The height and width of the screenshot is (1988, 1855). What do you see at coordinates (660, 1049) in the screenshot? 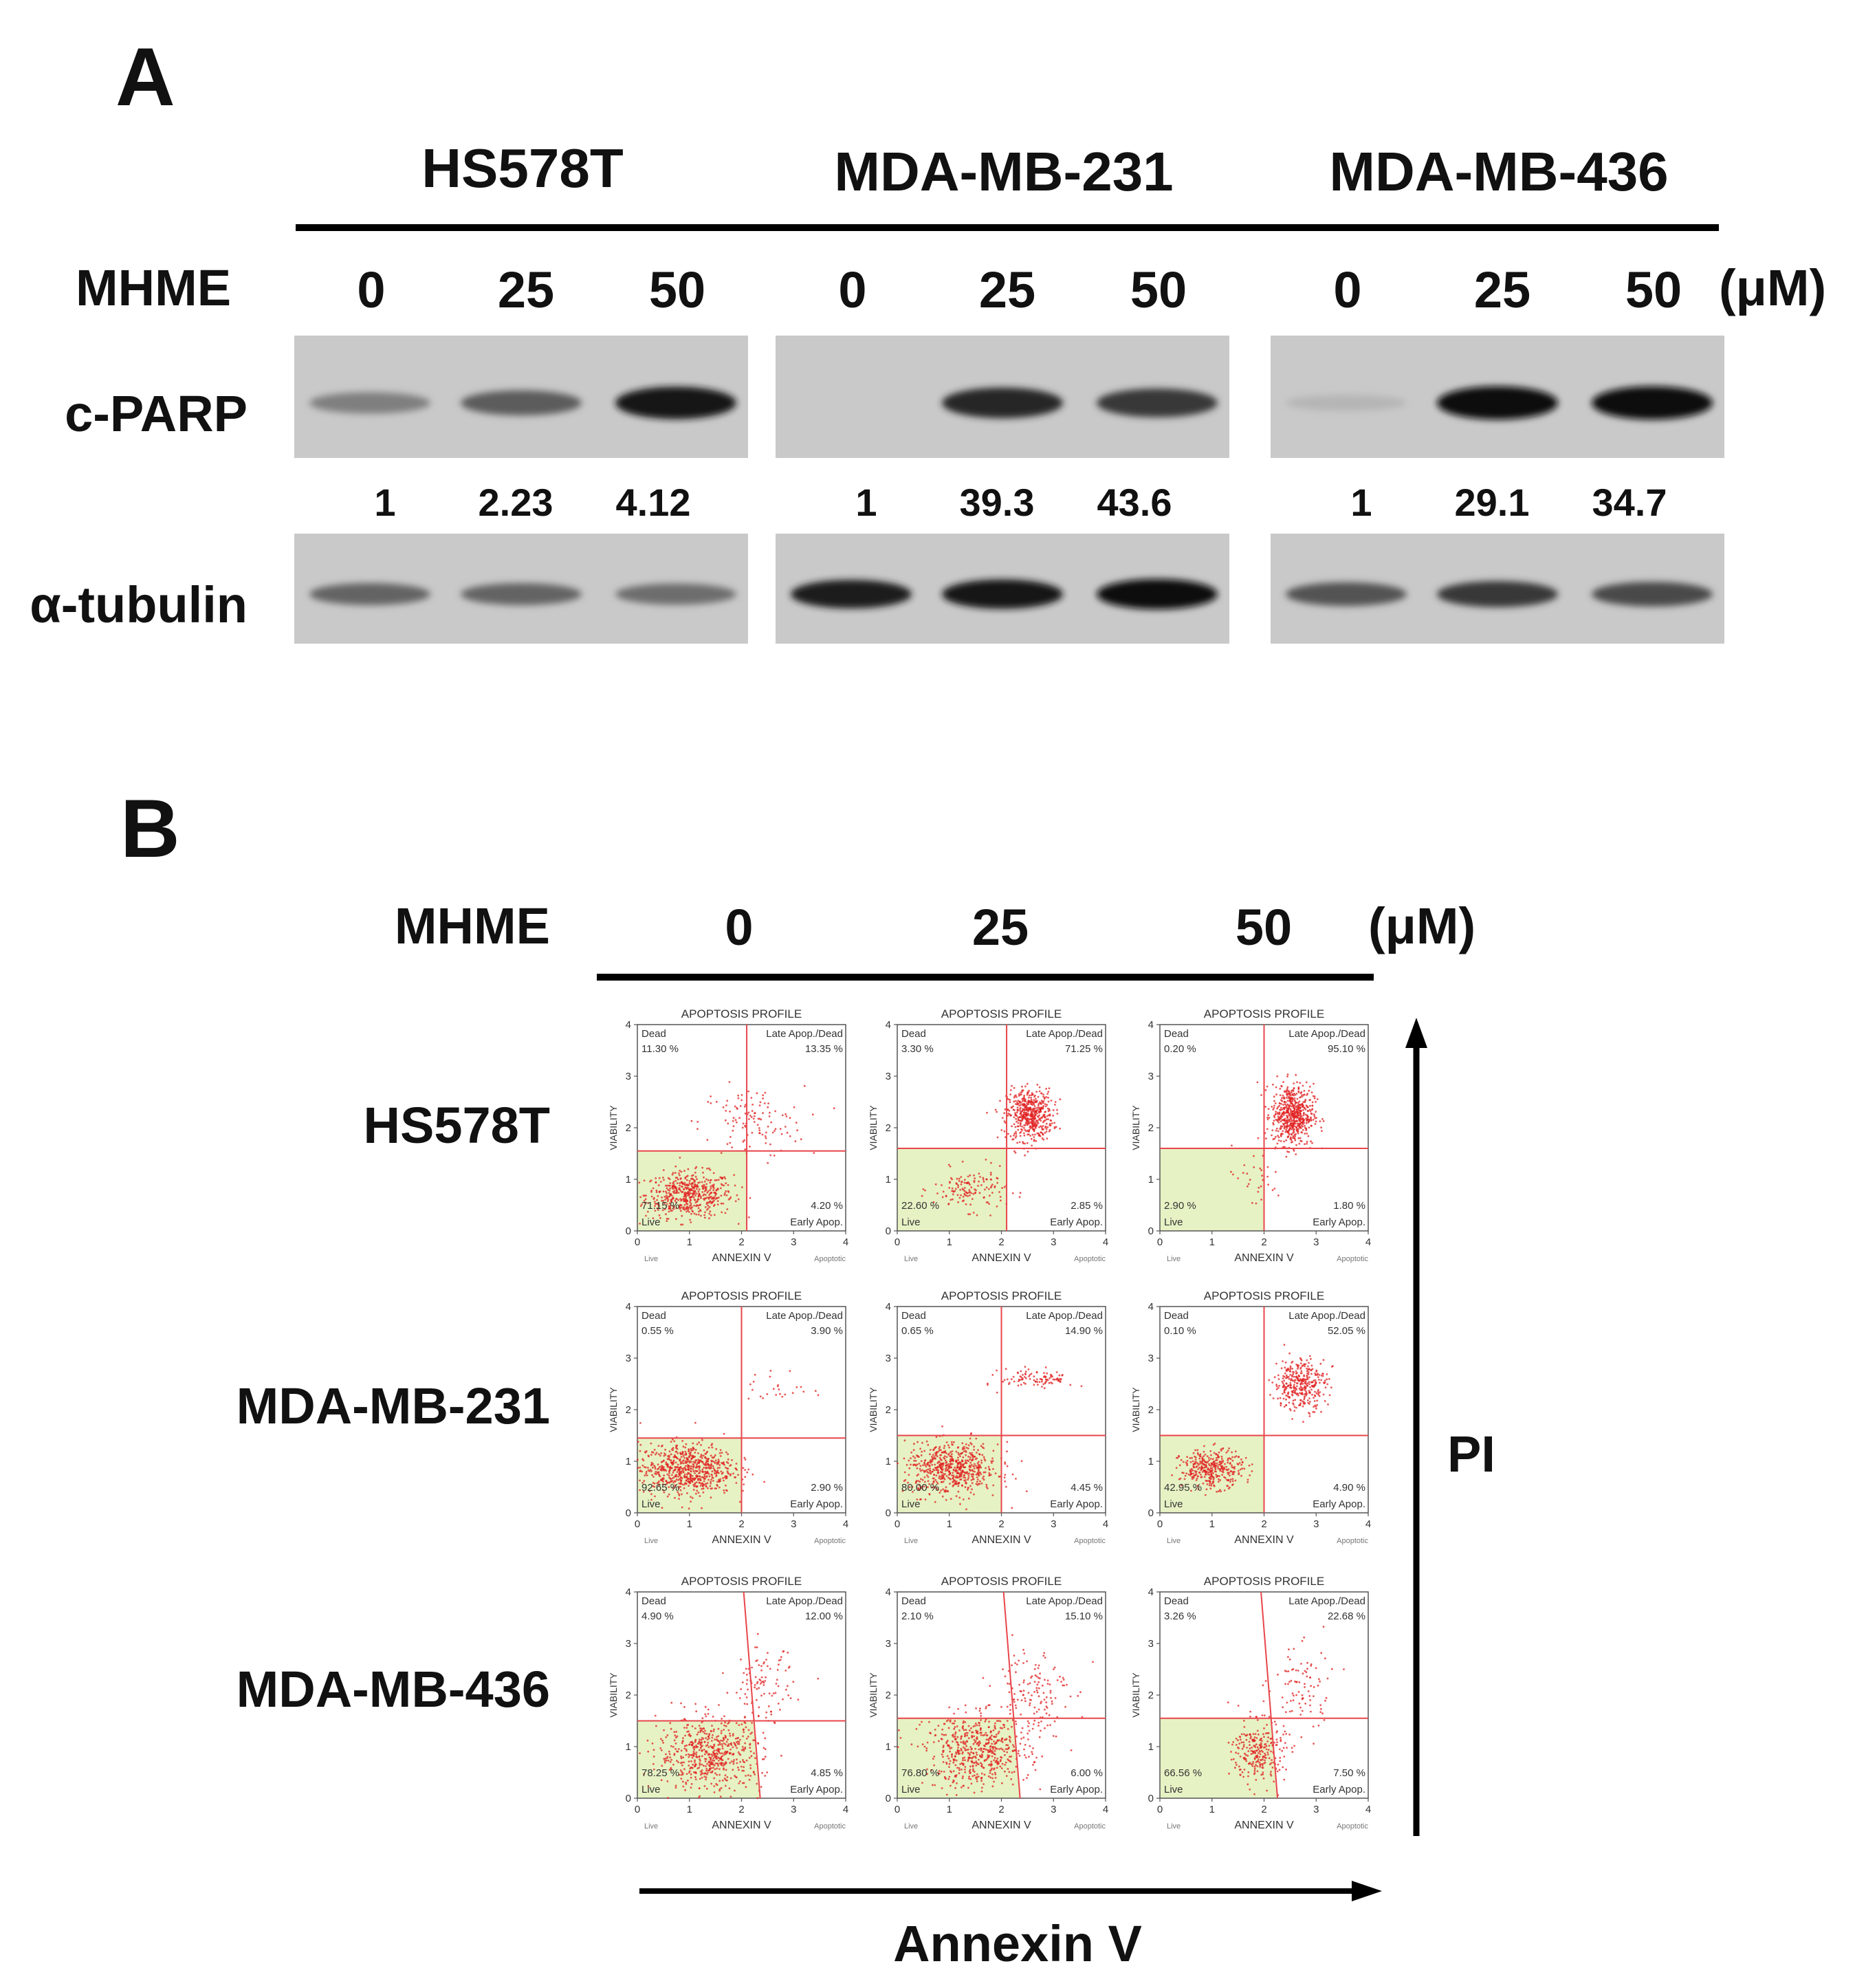
I see `quadrant-dead-value: 11.30 %` at bounding box center [660, 1049].